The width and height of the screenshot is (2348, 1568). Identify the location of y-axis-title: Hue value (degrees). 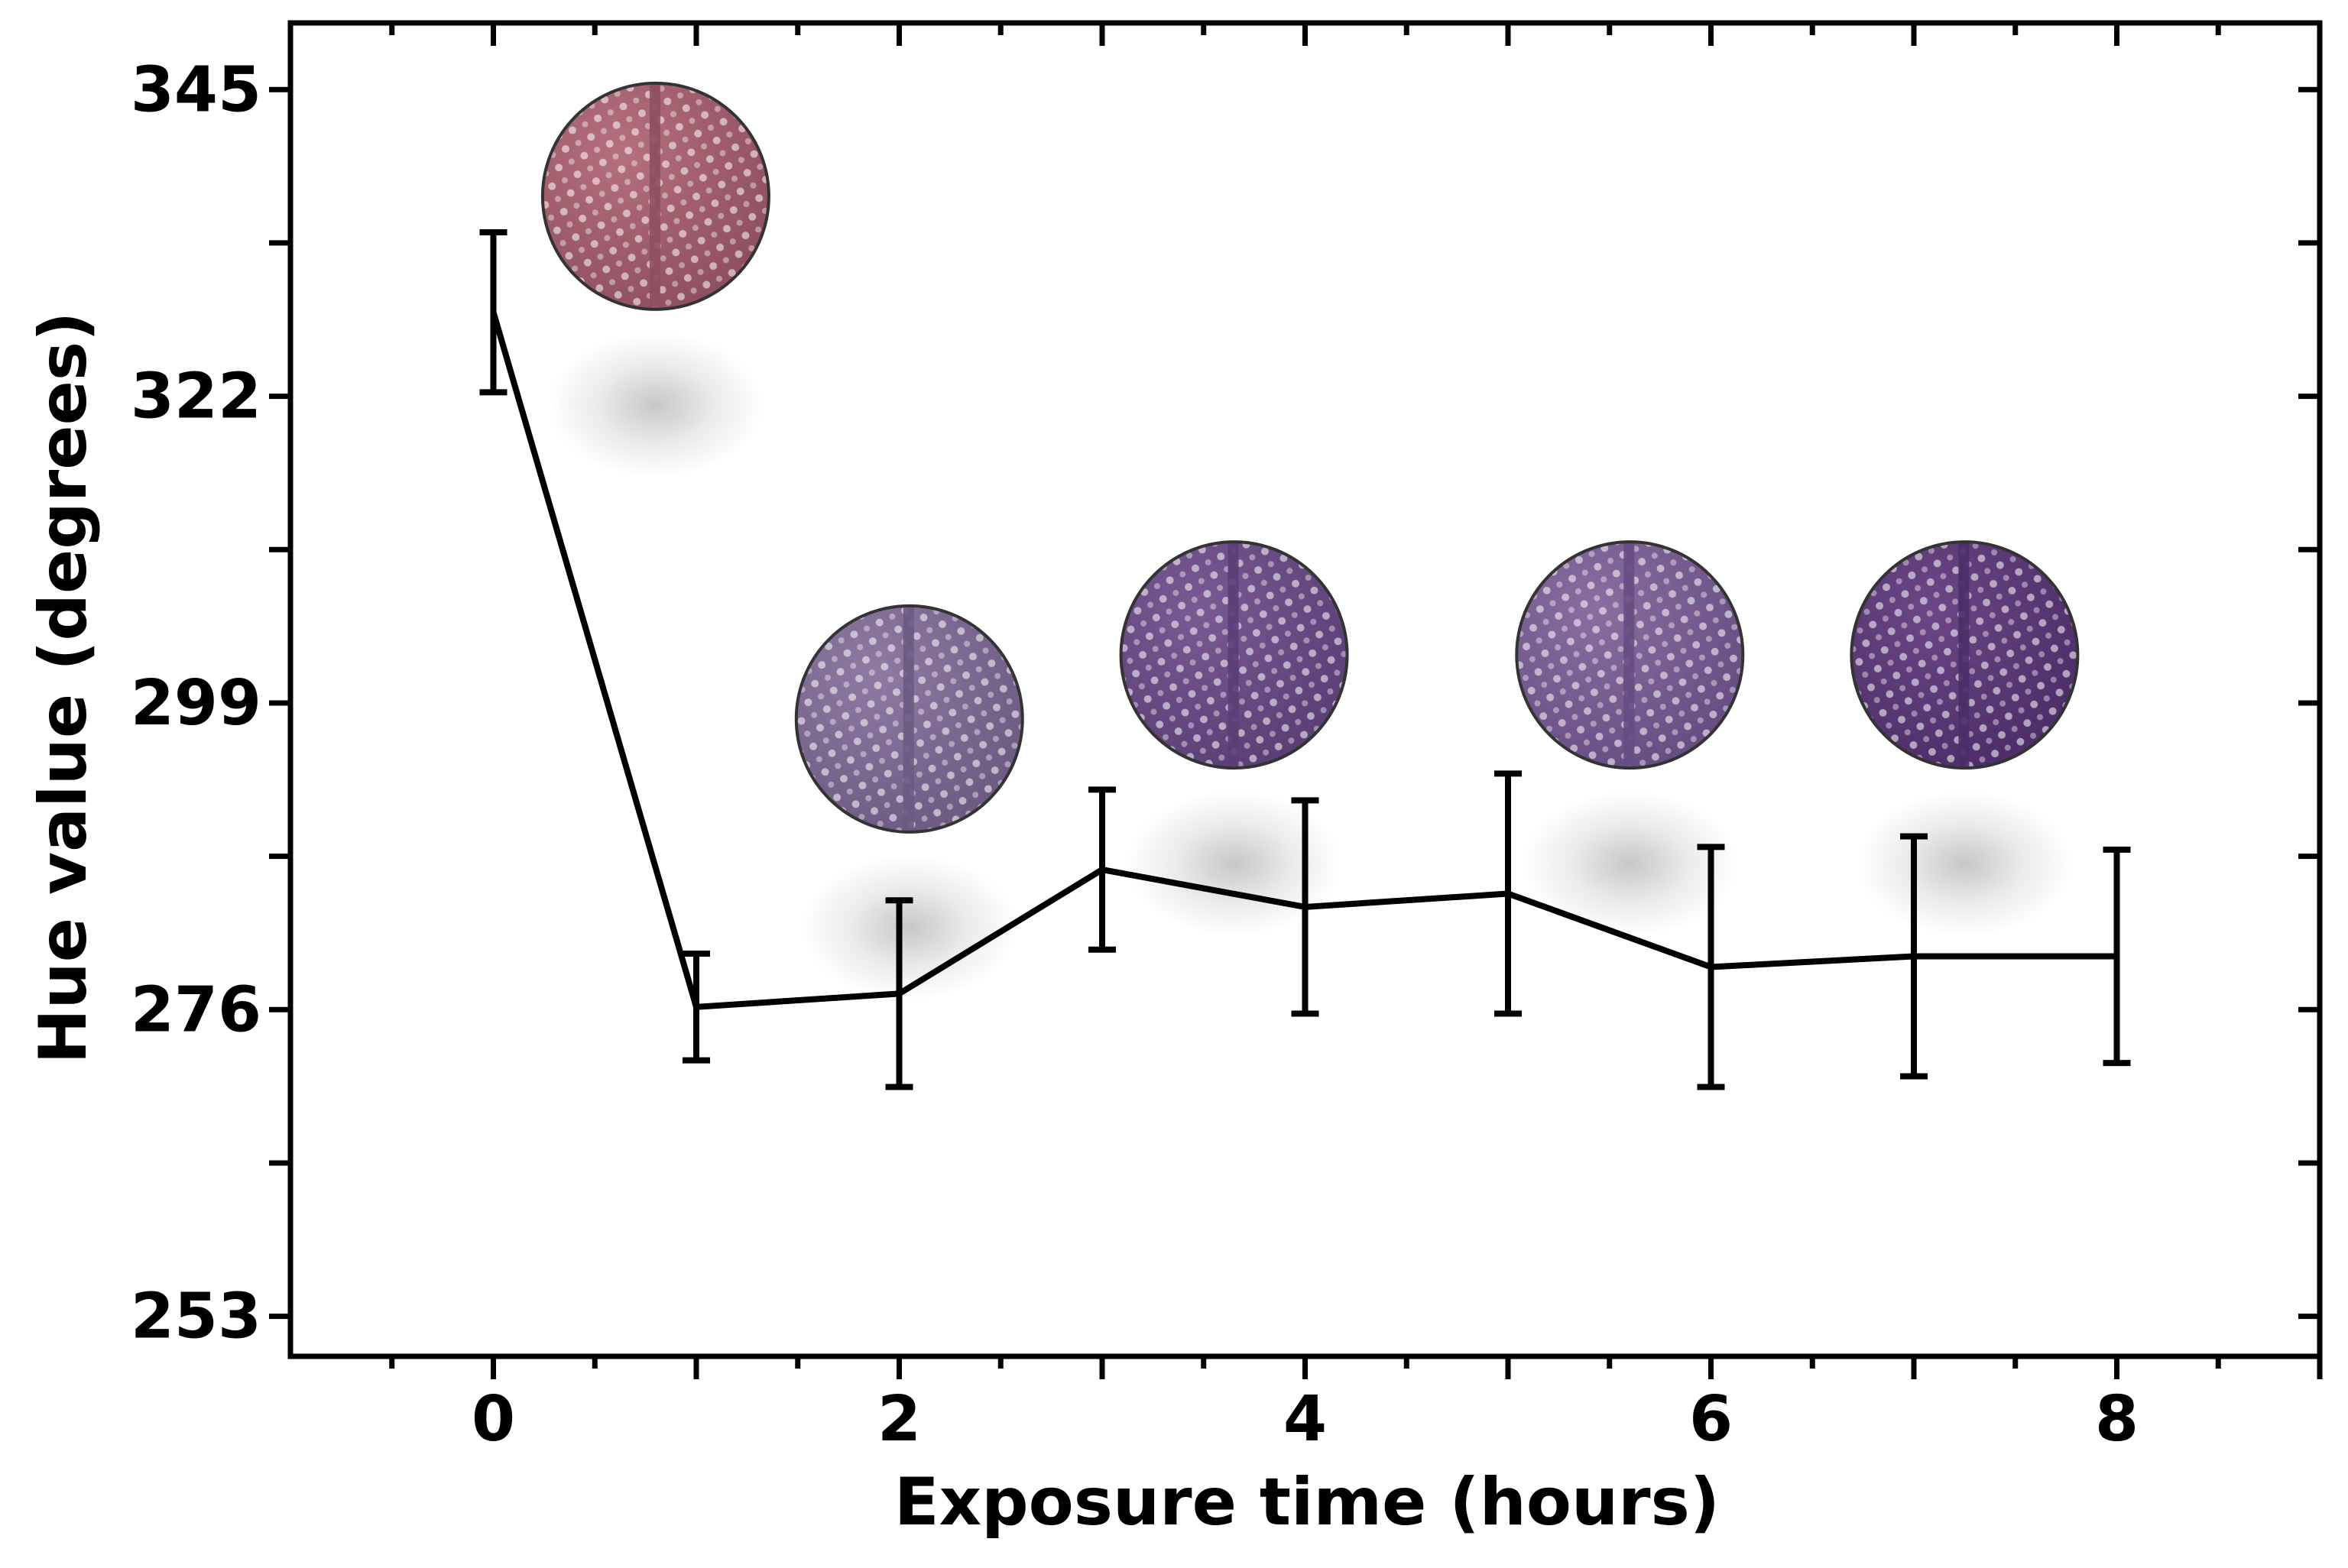
(63, 688).